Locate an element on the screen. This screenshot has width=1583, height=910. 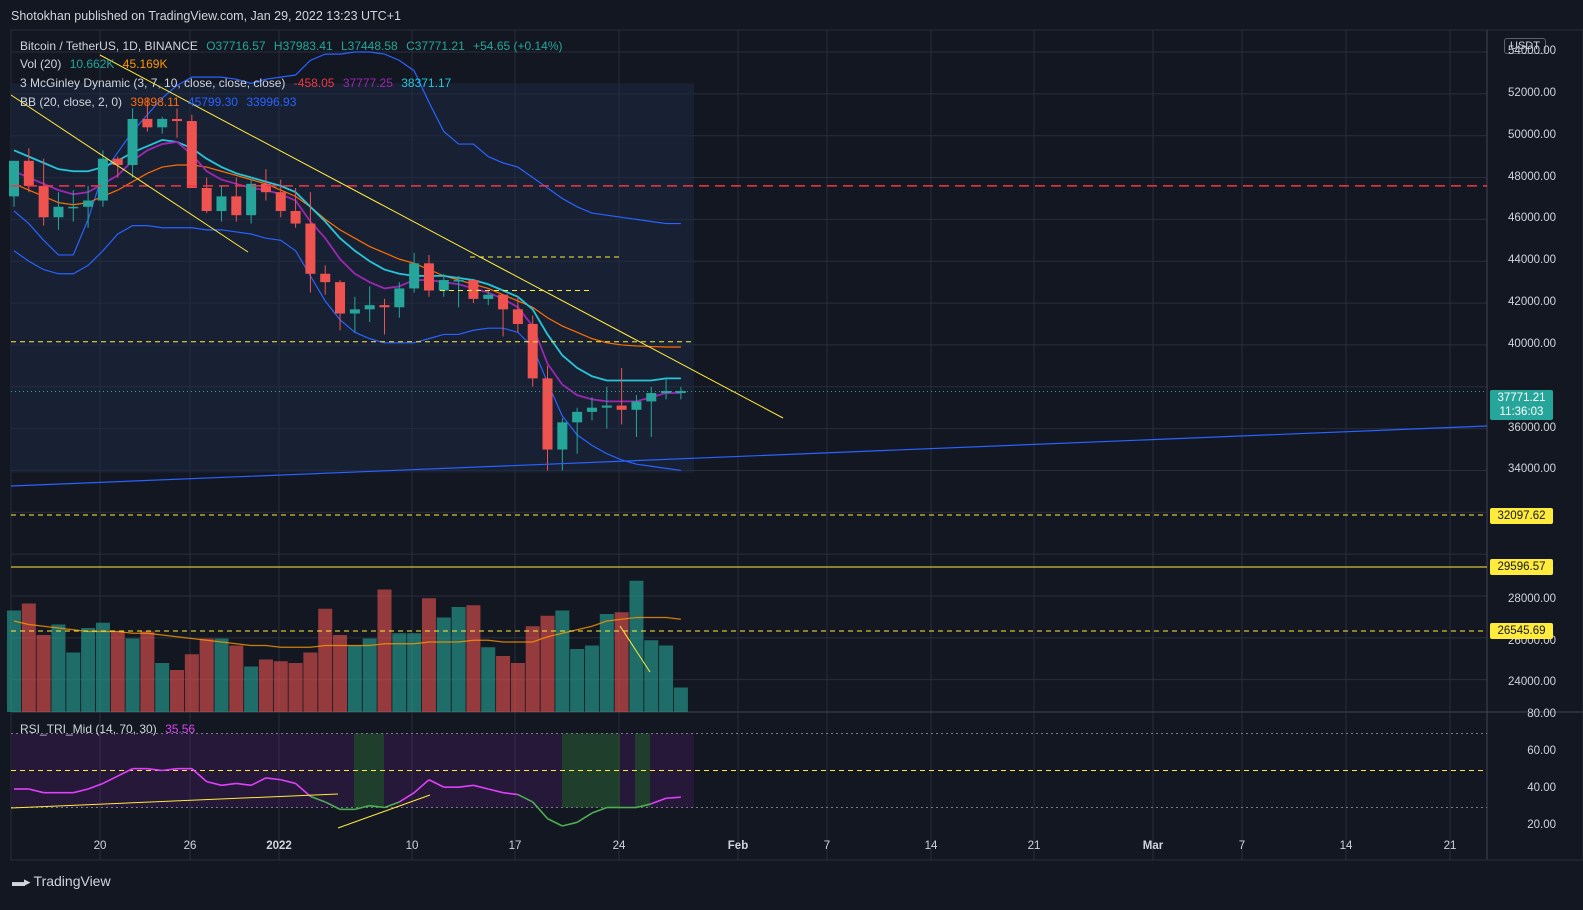
time-tick-label: 14 is located at coordinates (931, 846).